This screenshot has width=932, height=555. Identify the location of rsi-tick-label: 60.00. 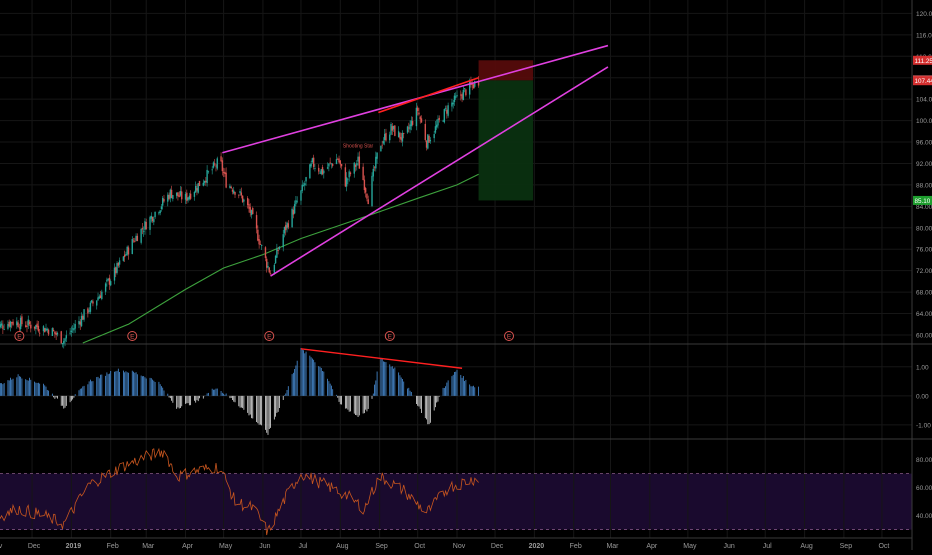
(924, 488).